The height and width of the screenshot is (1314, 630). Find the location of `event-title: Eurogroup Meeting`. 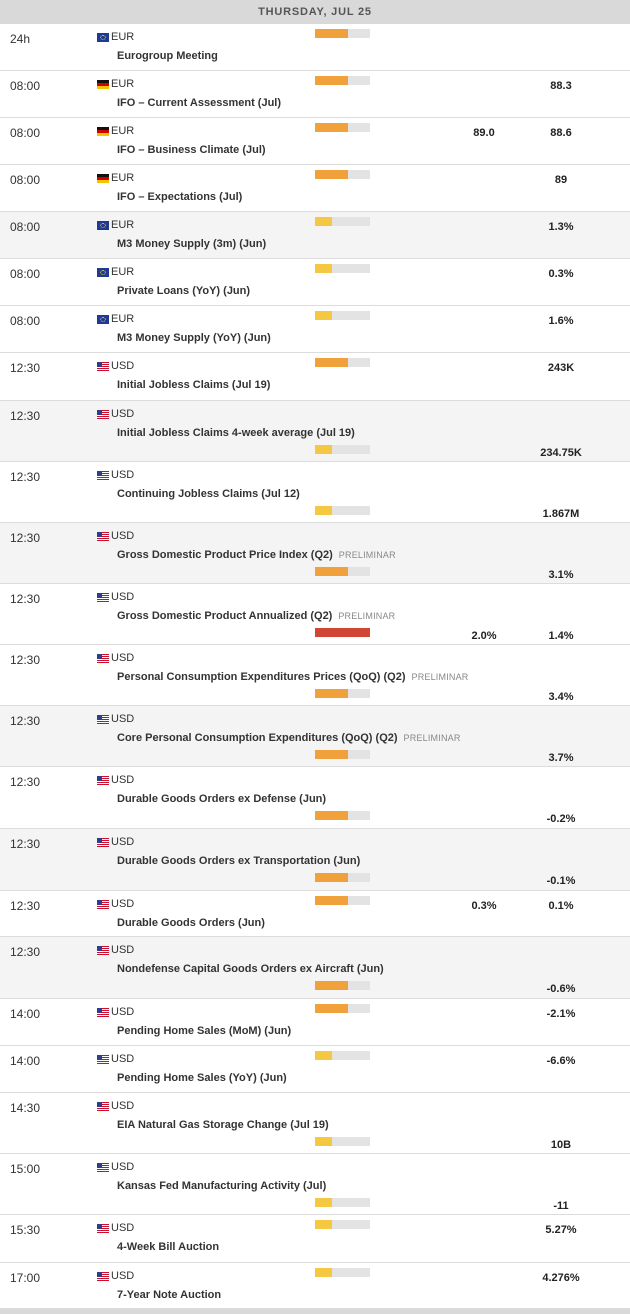

event-title: Eurogroup Meeting is located at coordinates (167, 56).